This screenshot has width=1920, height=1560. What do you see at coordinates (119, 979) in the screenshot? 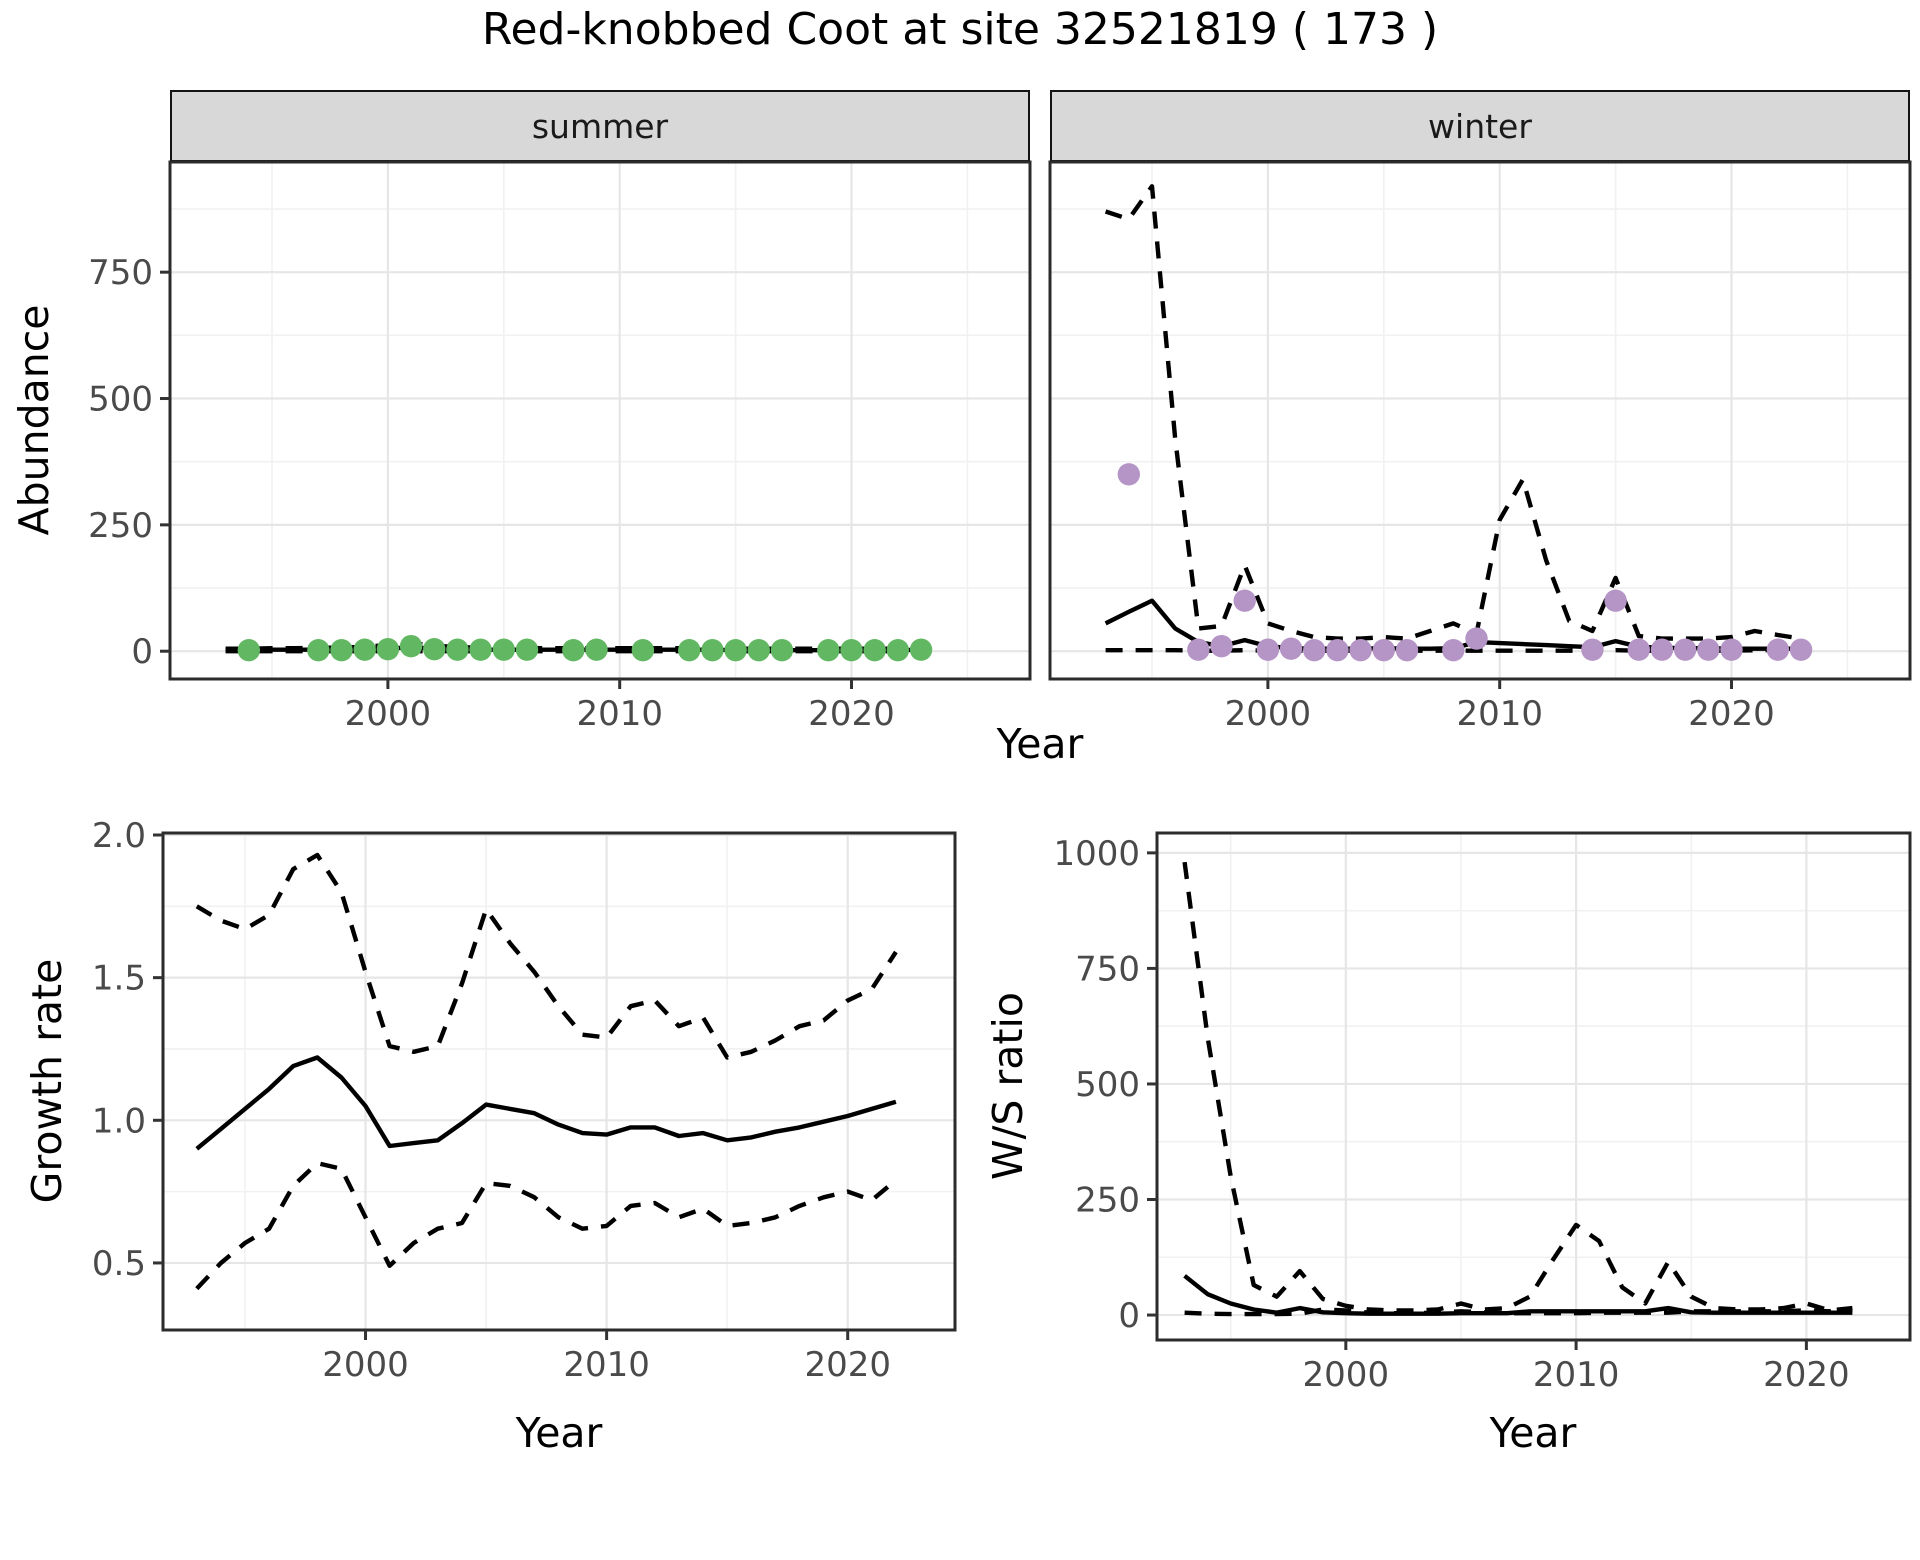
I see `y-tick-label: 1.5` at bounding box center [119, 979].